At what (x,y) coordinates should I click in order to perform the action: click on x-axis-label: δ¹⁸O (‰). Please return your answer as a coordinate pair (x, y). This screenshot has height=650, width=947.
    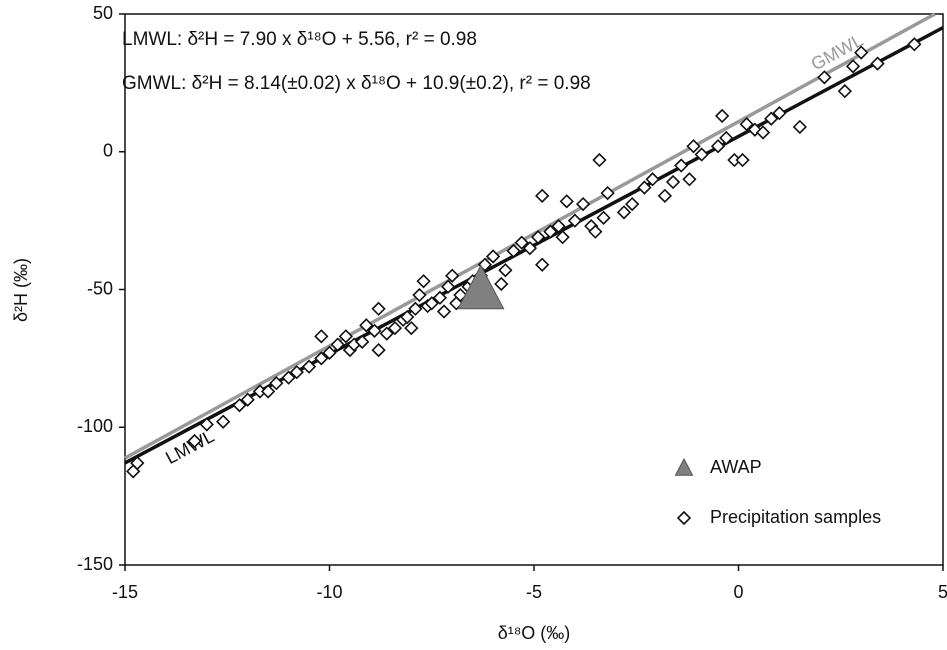
    Looking at the image, I should click on (534, 633).